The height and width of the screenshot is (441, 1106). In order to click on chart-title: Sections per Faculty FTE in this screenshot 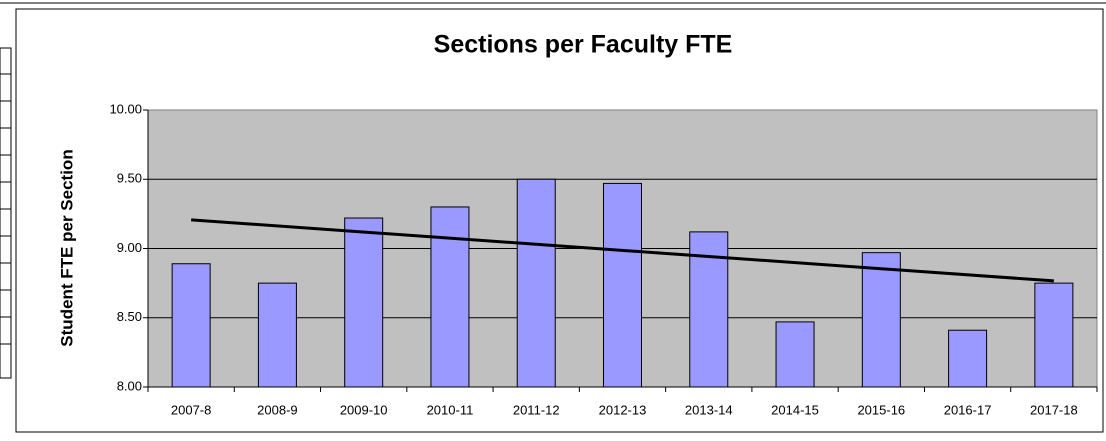, I will do `click(583, 45)`.